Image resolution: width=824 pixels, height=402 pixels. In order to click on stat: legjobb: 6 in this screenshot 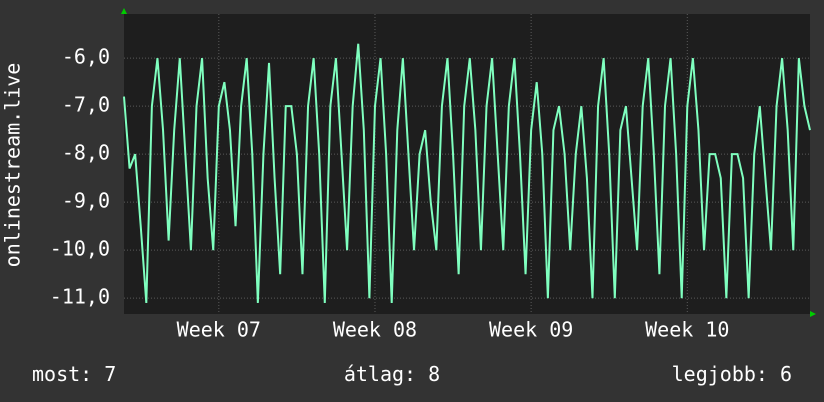, I will do `click(732, 374)`.